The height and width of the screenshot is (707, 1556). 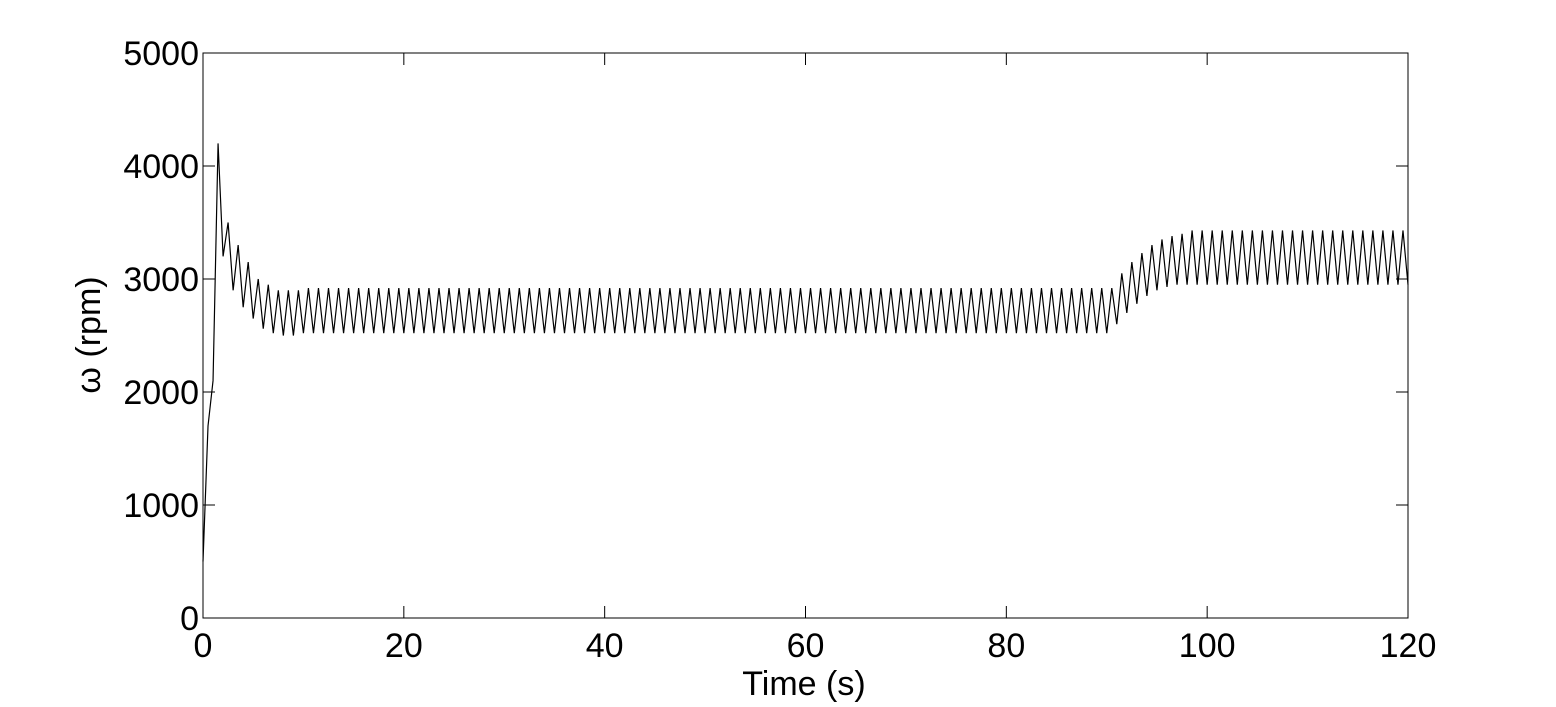 I want to click on y-tick-label: 3000, so click(x=161, y=280).